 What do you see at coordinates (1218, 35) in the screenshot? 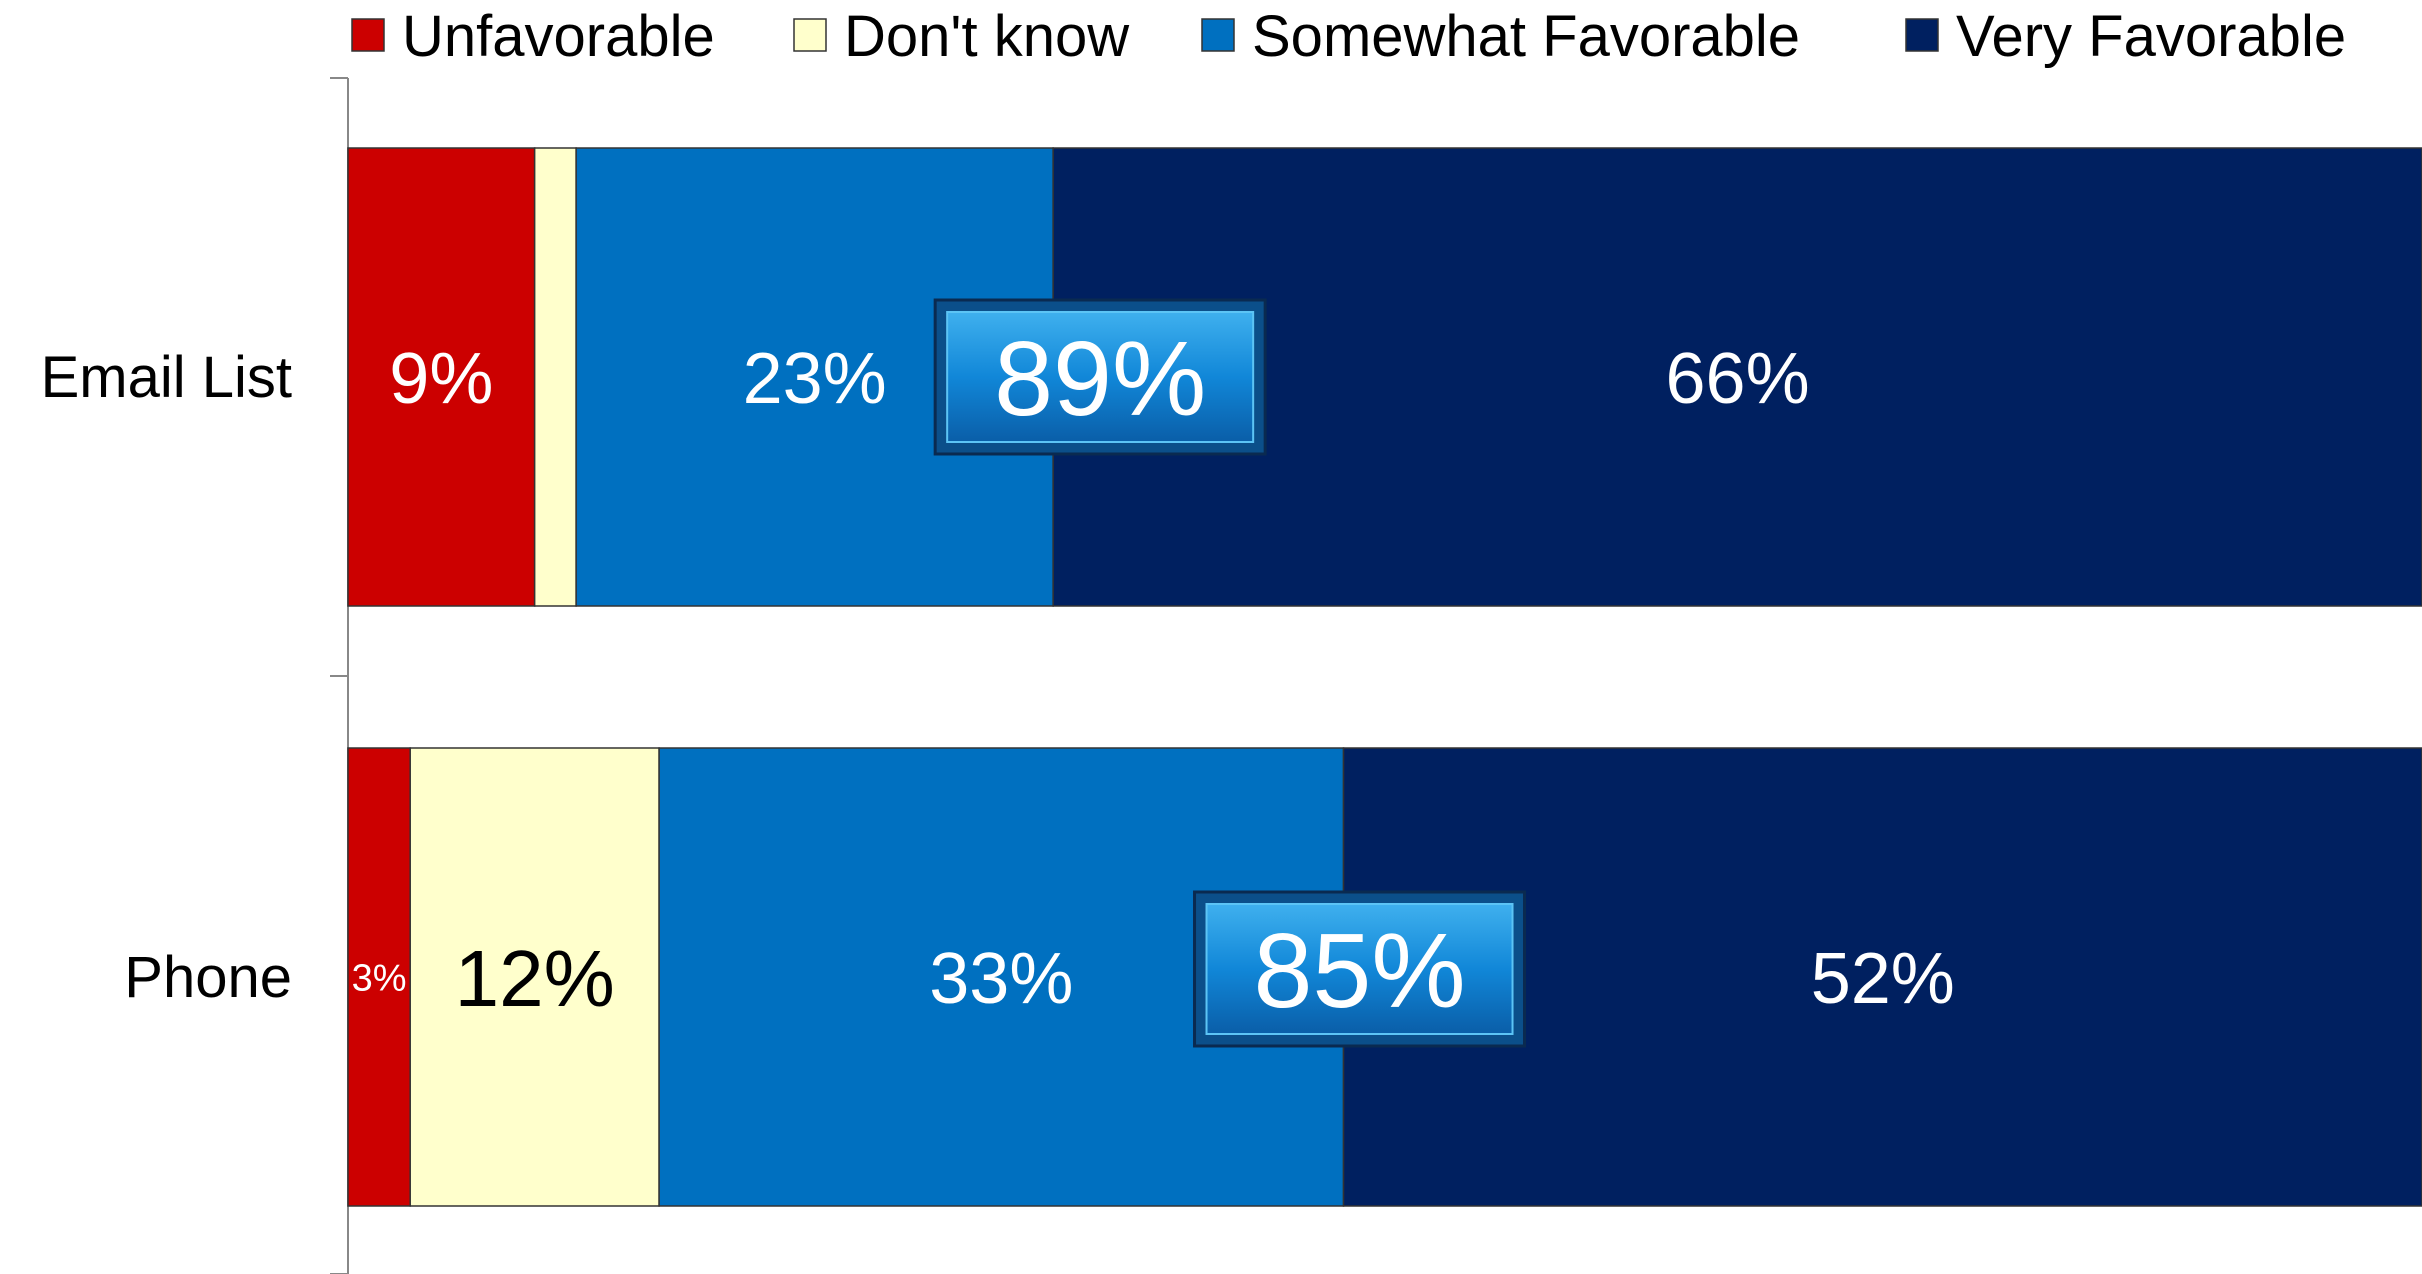
I see `legend-swatch-somewhat-favorable` at bounding box center [1218, 35].